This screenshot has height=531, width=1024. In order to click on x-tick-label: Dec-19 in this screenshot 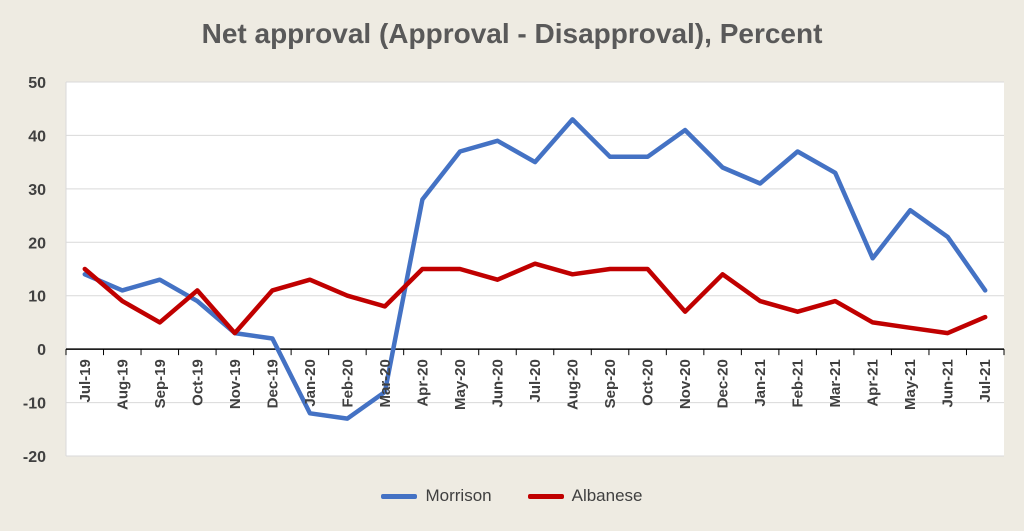, I will do `click(272, 383)`.